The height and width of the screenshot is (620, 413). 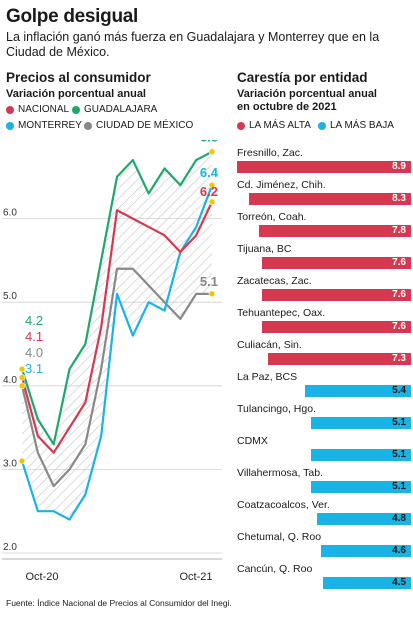 What do you see at coordinates (287, 107) in the screenshot?
I see `bar-chart-subtitle-2: en octubre de 2021` at bounding box center [287, 107].